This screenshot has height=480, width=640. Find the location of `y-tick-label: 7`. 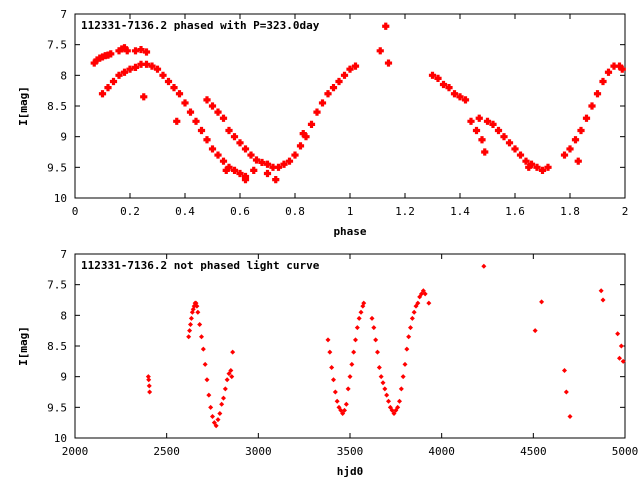

y-tick-label: 7 is located at coordinates (63, 14).